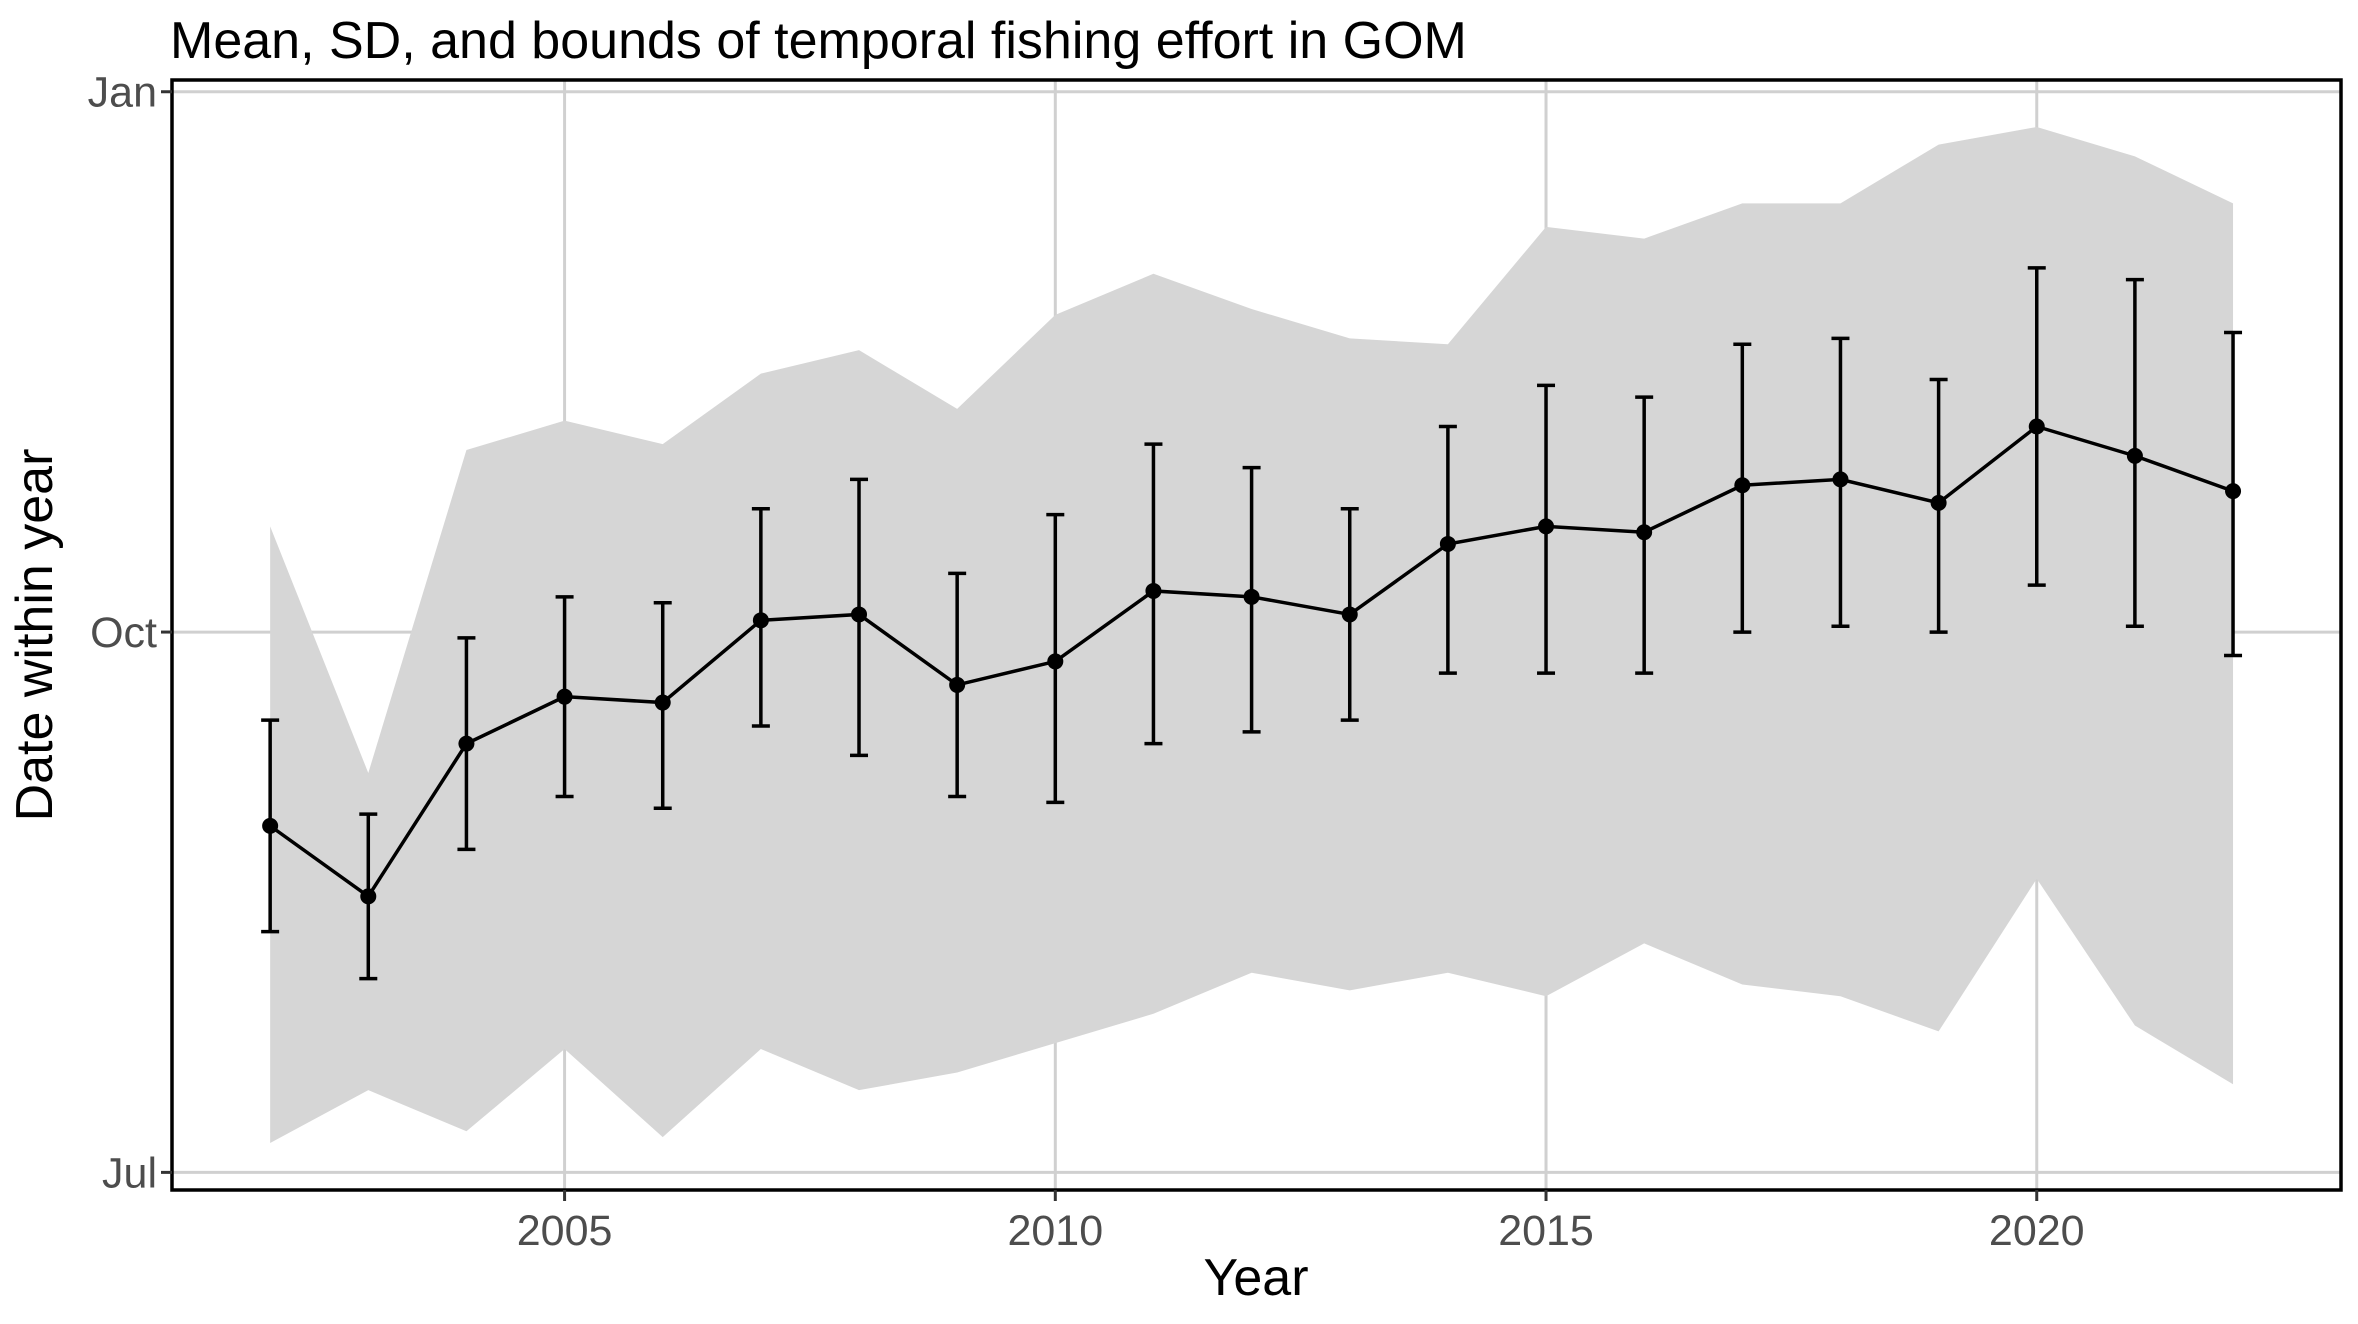  What do you see at coordinates (1055, 1231) in the screenshot?
I see `x-tick-label-2010: 2010` at bounding box center [1055, 1231].